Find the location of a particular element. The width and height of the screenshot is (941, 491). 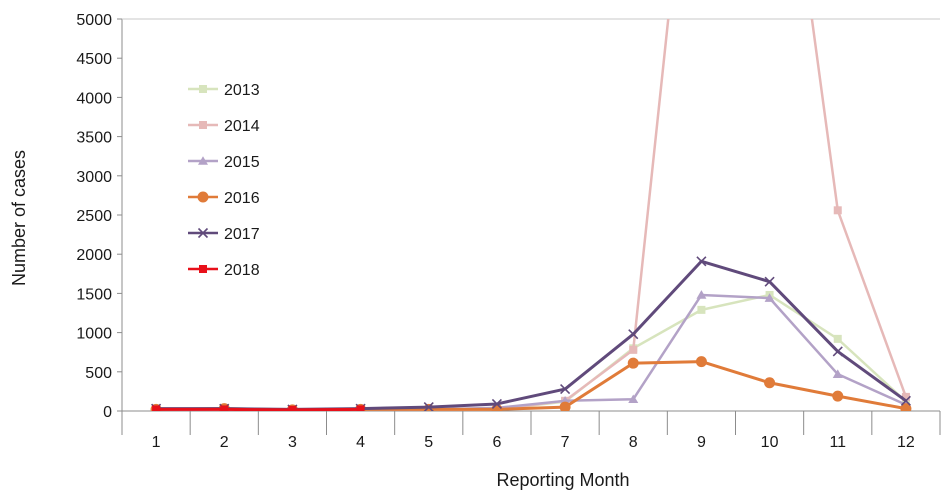

legend-item: 2017 is located at coordinates (224, 234).